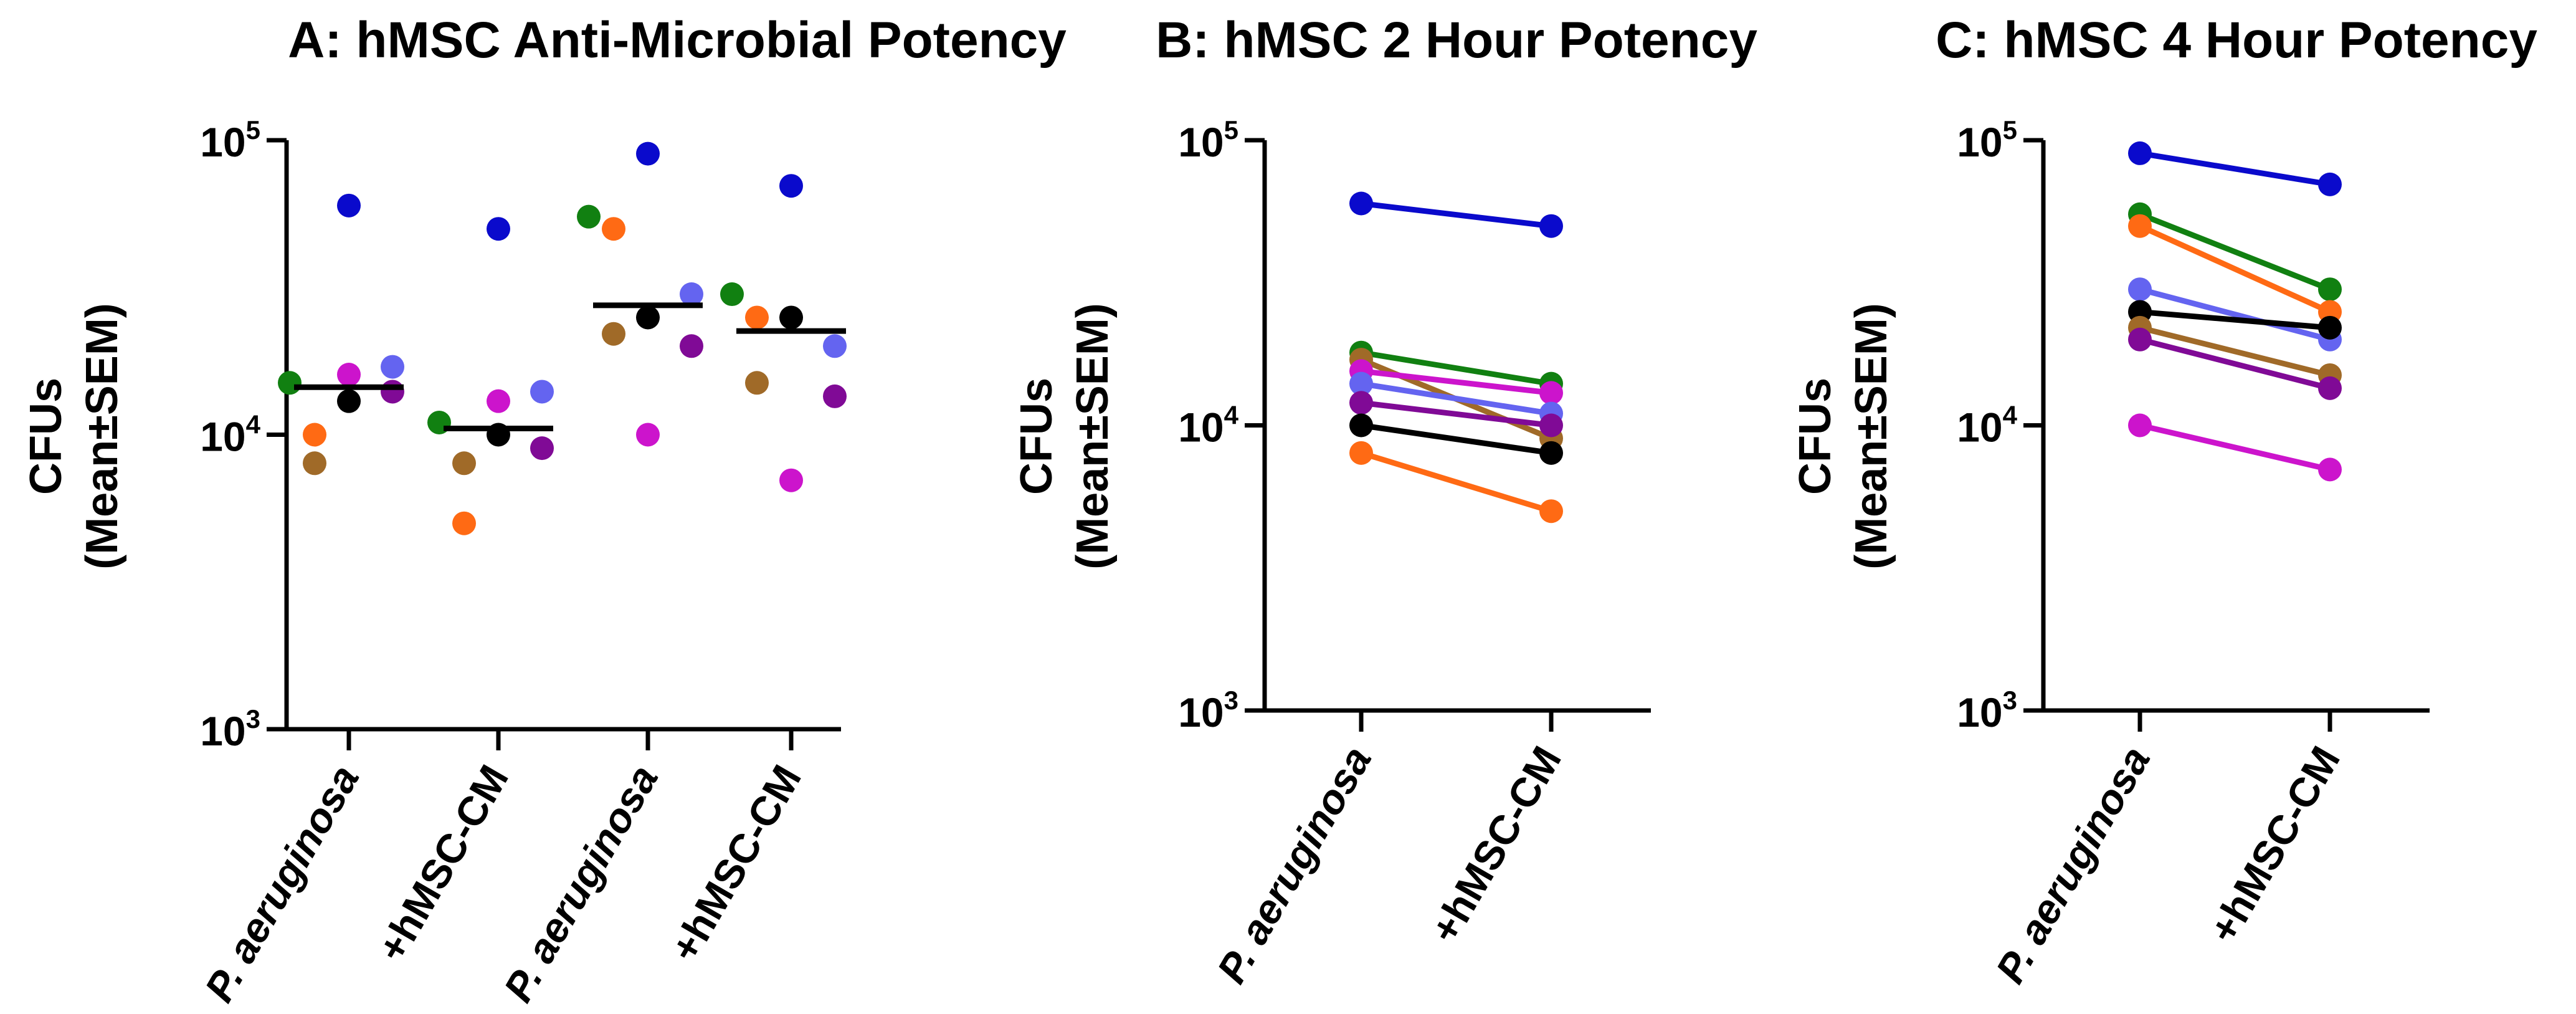 This screenshot has height=1014, width=2576. I want to click on panel-c-line-donor-black, so click(2235, 320).